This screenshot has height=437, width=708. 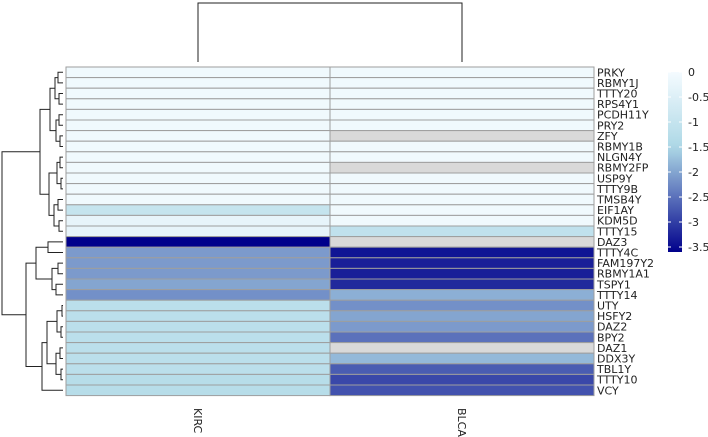 What do you see at coordinates (608, 390) in the screenshot?
I see `row-label: VCY` at bounding box center [608, 390].